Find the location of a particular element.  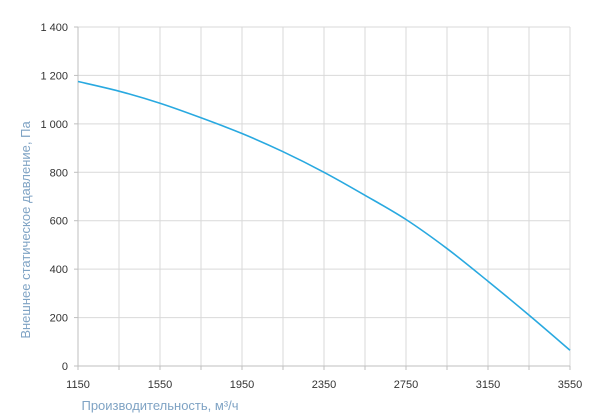

y-tick-label: 1 200 is located at coordinates (54, 76).